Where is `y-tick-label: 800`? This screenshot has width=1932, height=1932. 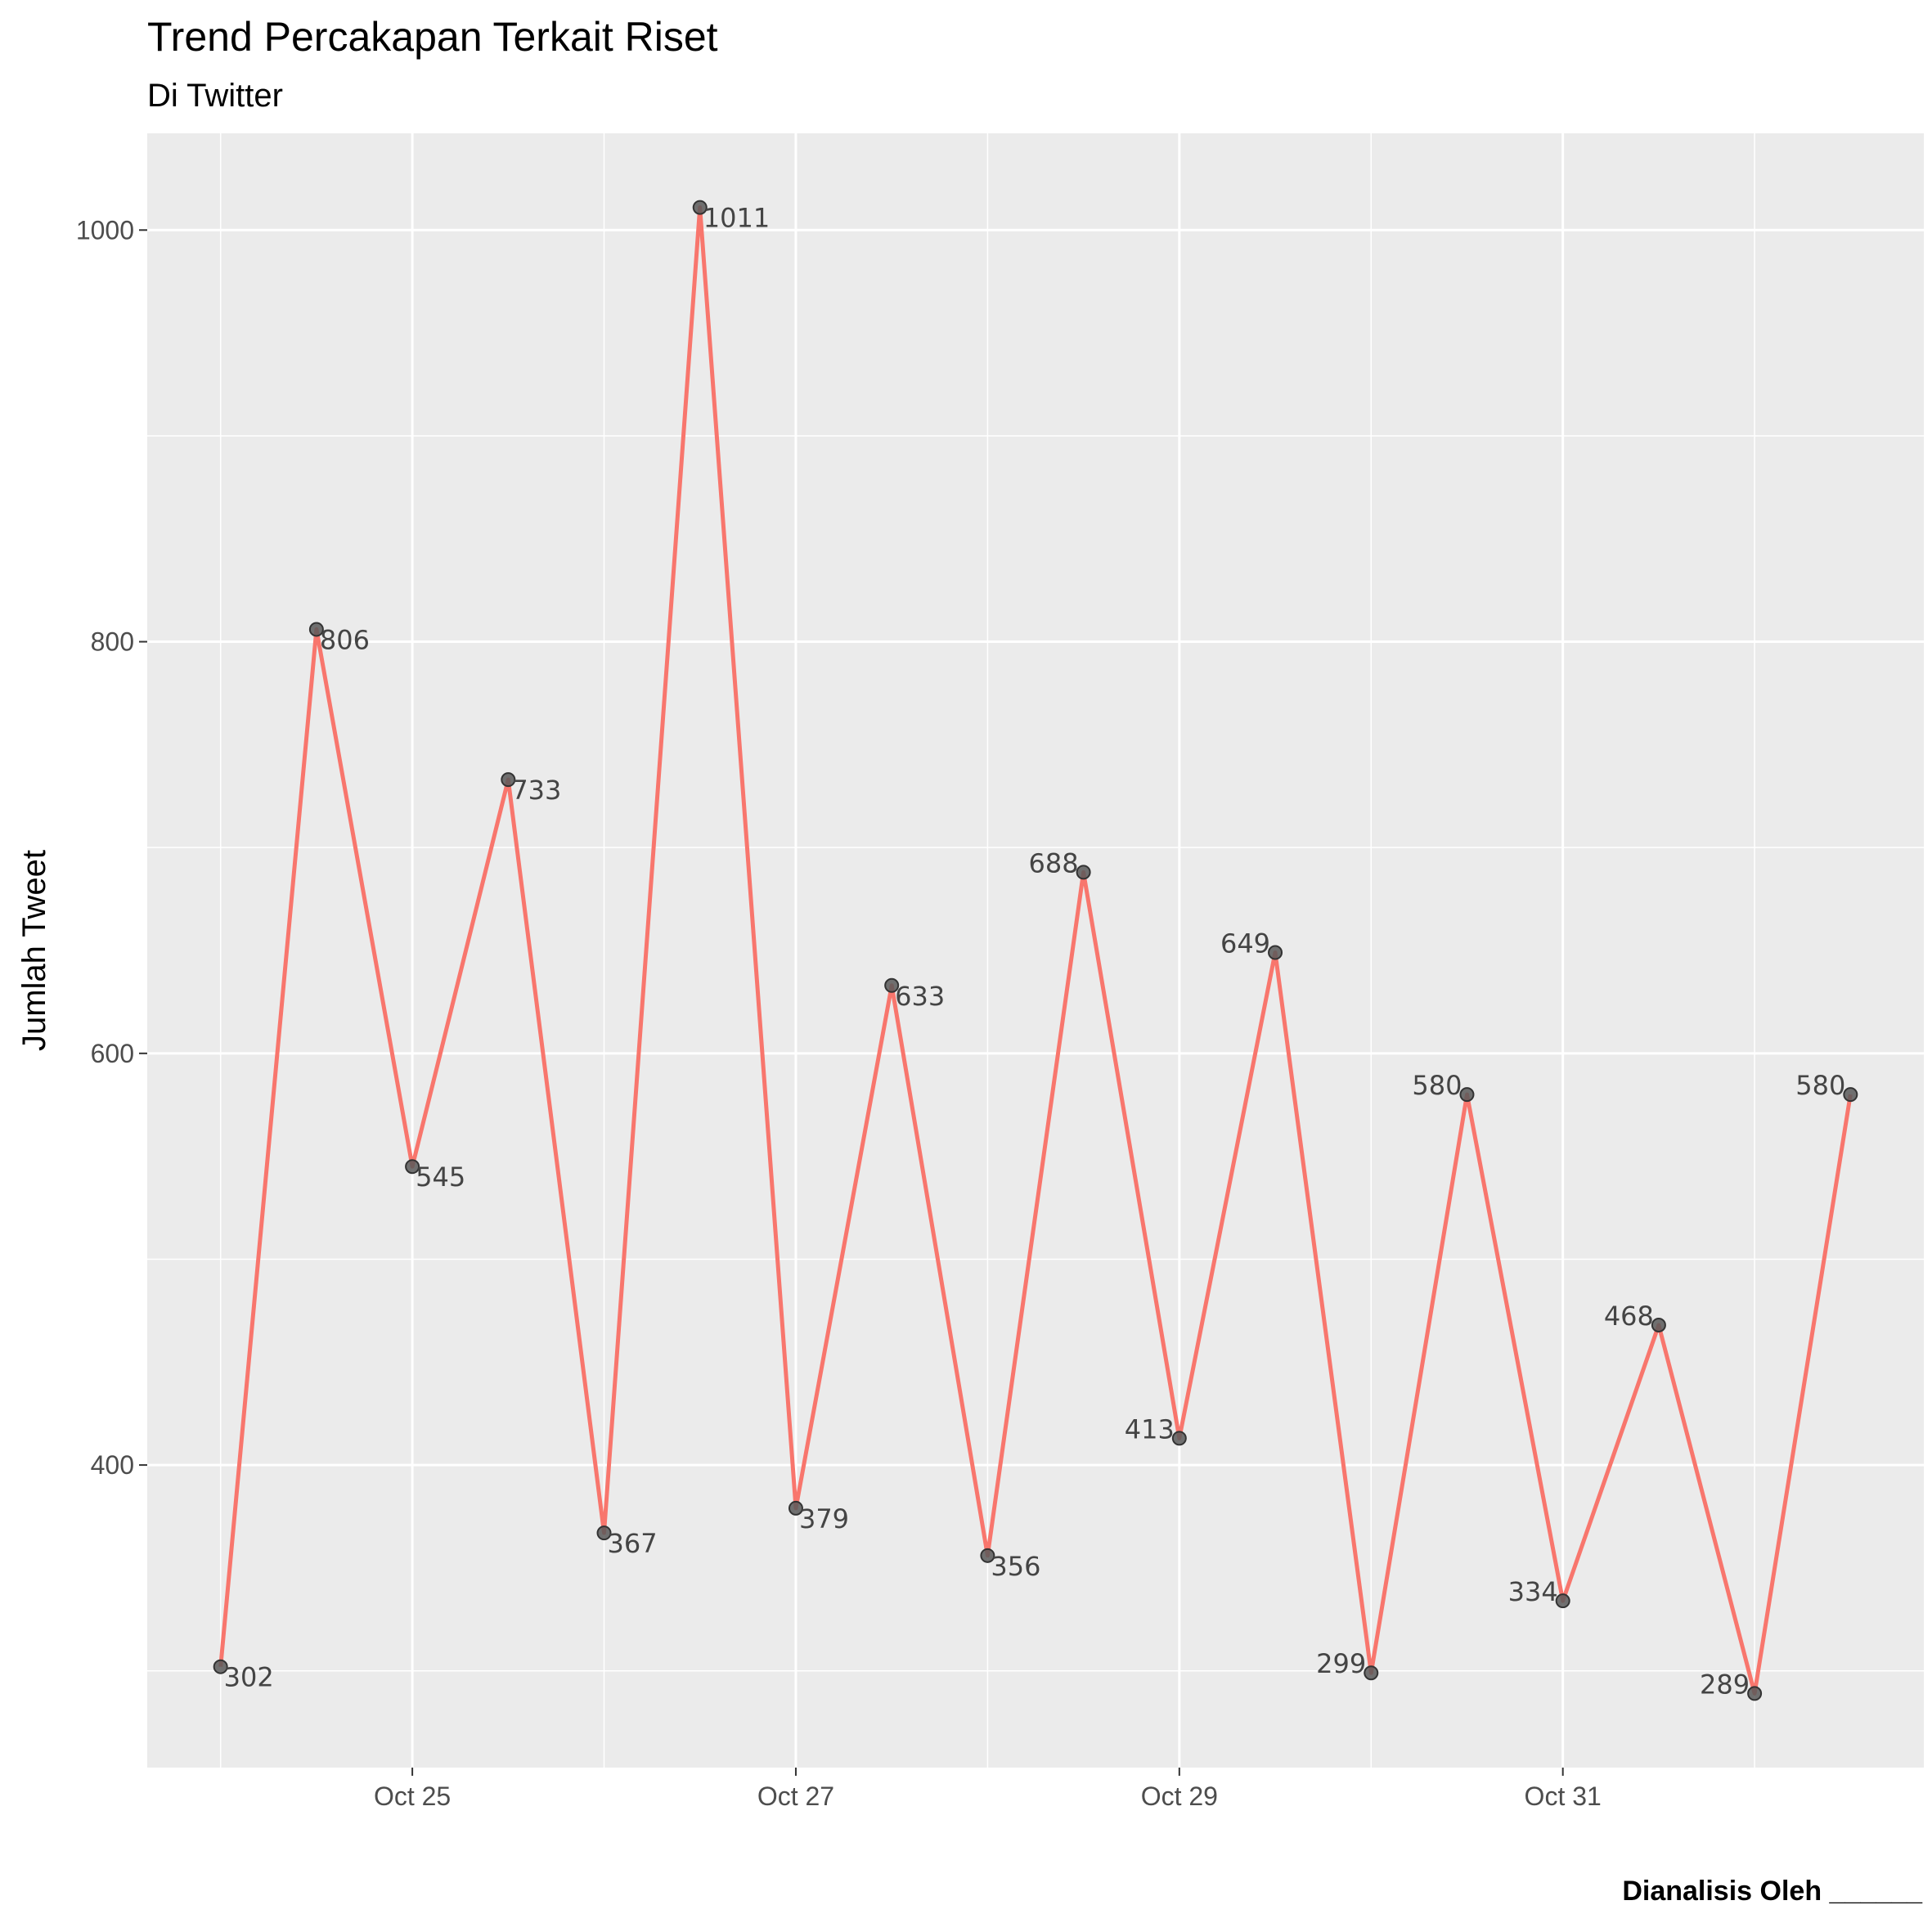 y-tick-label: 800 is located at coordinates (112, 642).